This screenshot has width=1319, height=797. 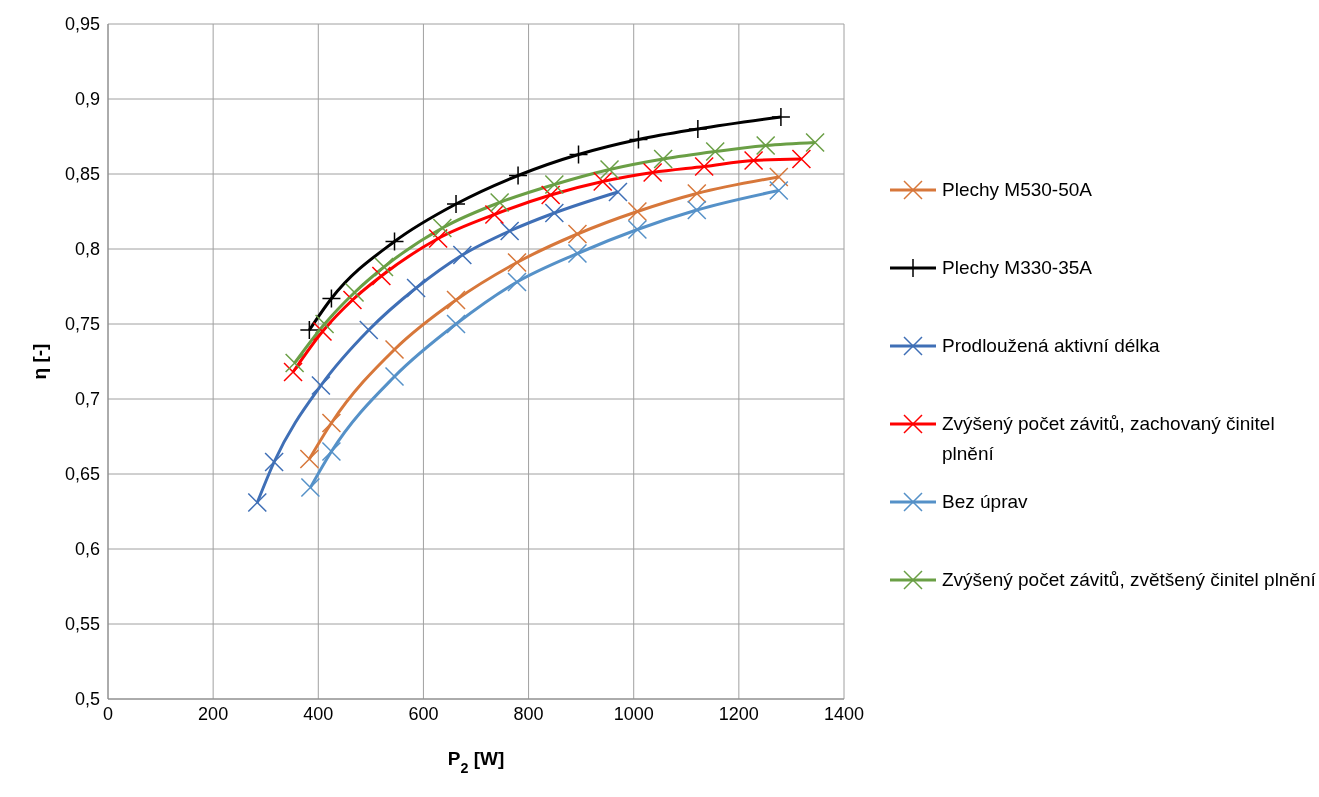 I want to click on legend-label: Plechy M330-35A, so click(x=1017, y=268).